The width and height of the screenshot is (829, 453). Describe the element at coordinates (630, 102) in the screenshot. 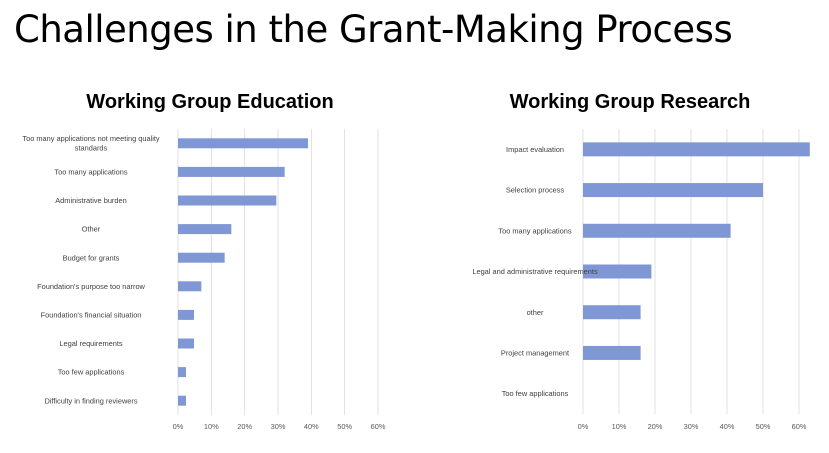

I see `chart-title-research: Working Group Research` at that location.